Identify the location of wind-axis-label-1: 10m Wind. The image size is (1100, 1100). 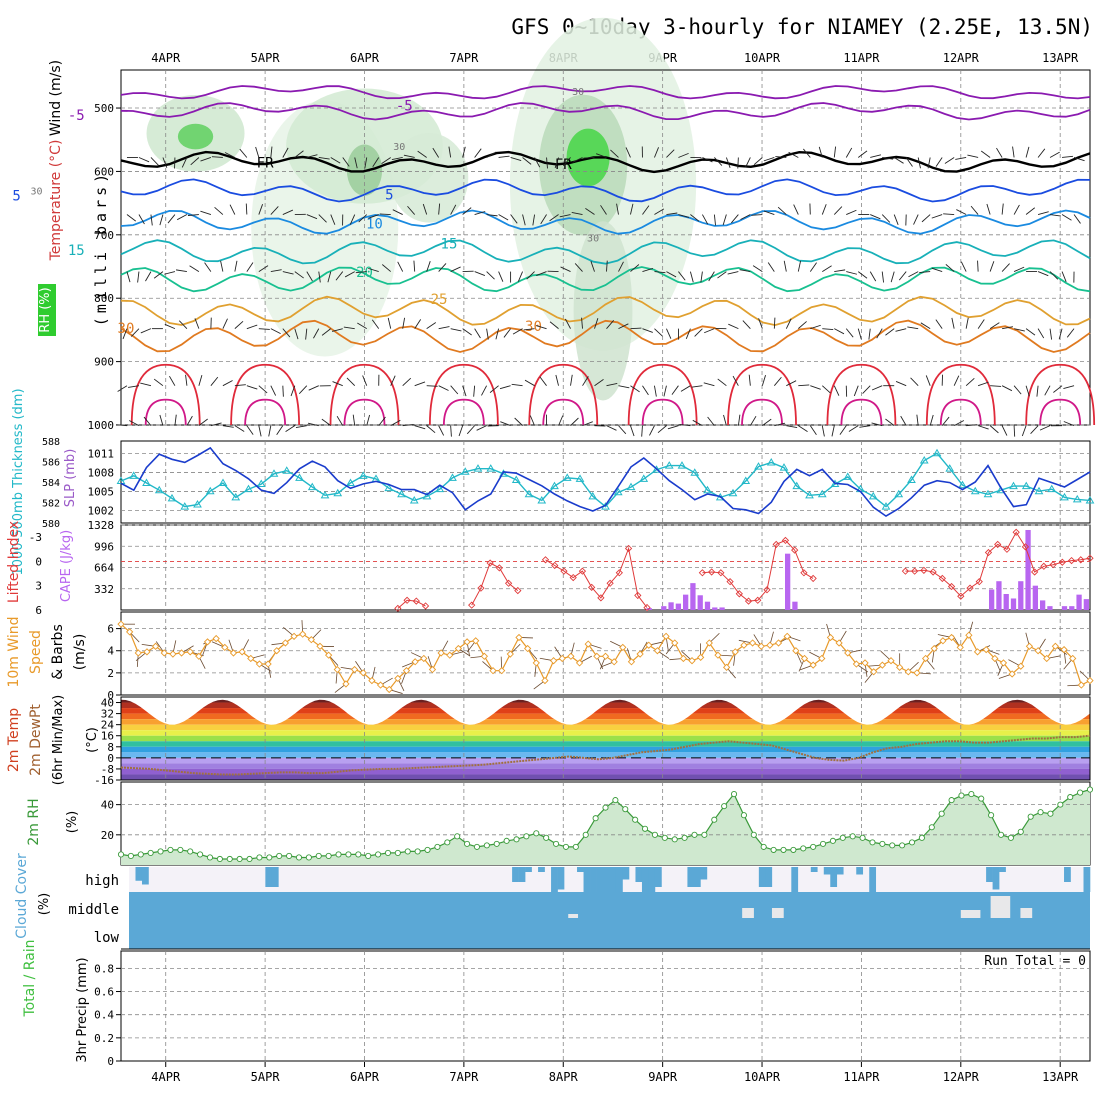
(14, 651).